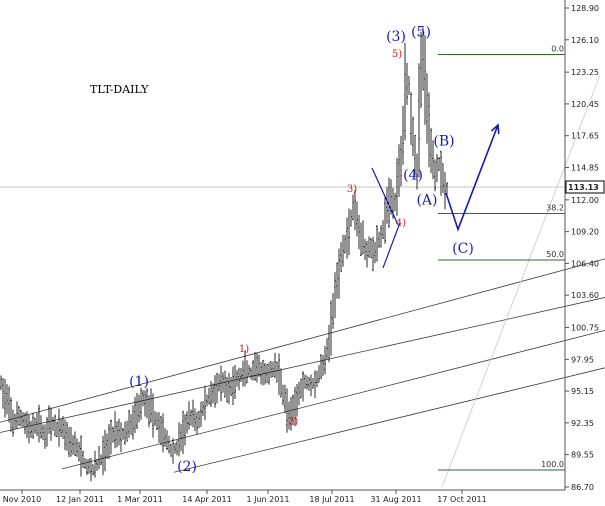 This screenshot has height=506, width=605. What do you see at coordinates (472, 178) in the screenshot?
I see `projection-line` at bounding box center [472, 178].